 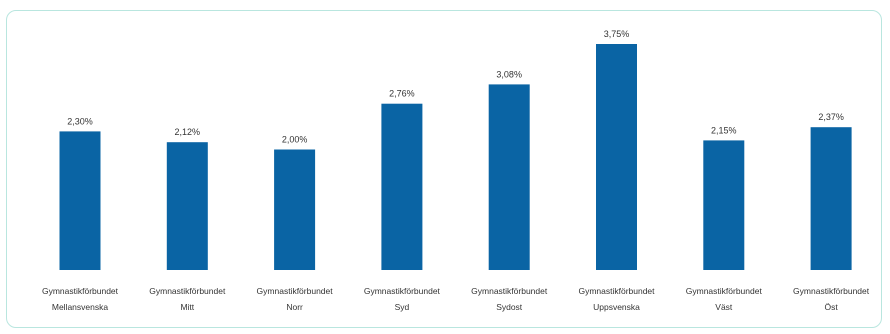 I want to click on category-label-6-line-1: Väst, so click(x=724, y=307).